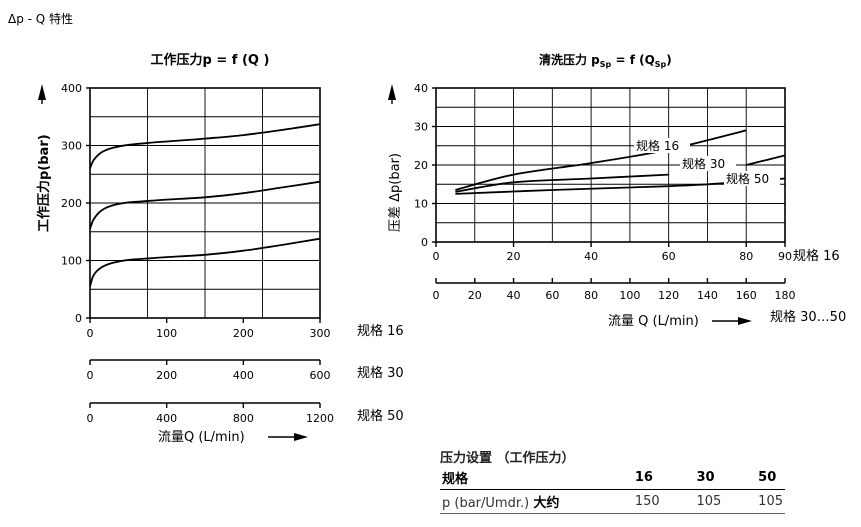 The width and height of the screenshot is (861, 527). What do you see at coordinates (663, 478) in the screenshot?
I see `header-16: 16` at bounding box center [663, 478].